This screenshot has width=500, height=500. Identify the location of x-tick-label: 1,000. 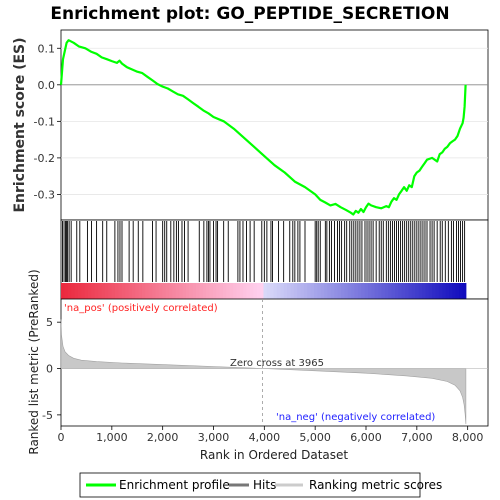
(112, 437).